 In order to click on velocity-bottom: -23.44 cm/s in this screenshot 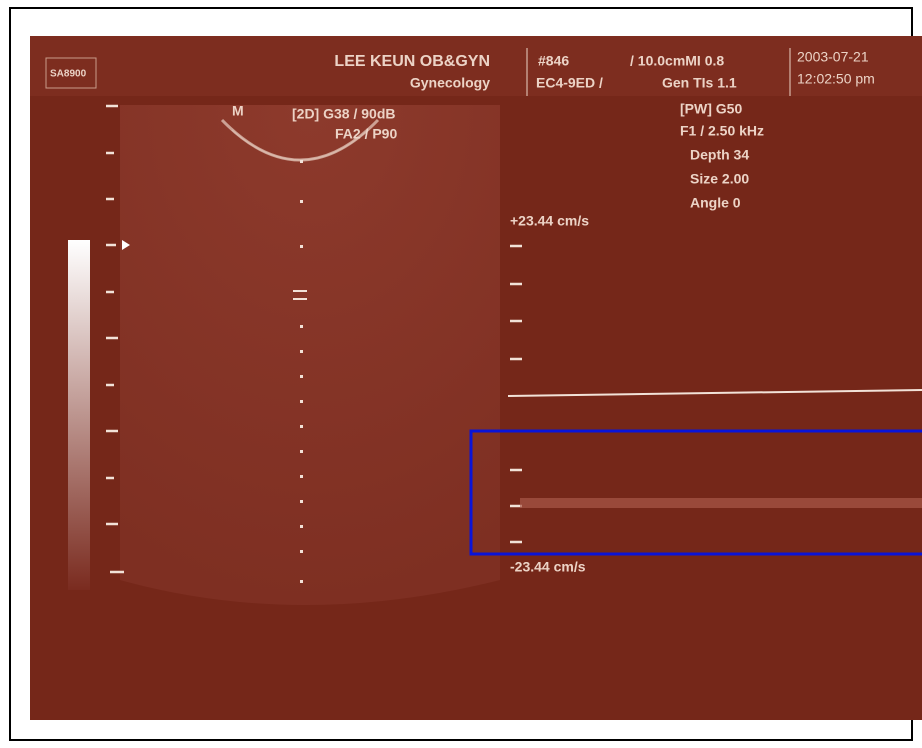, I will do `click(548, 567)`.